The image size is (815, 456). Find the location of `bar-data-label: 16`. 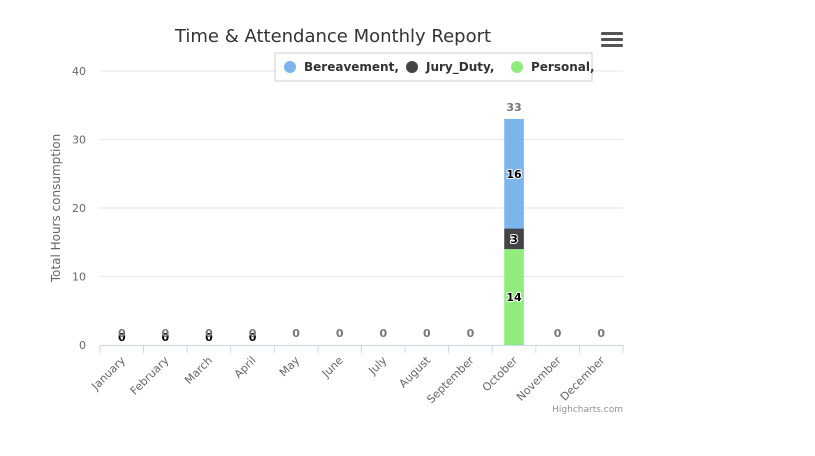

bar-data-label: 16 is located at coordinates (514, 174).